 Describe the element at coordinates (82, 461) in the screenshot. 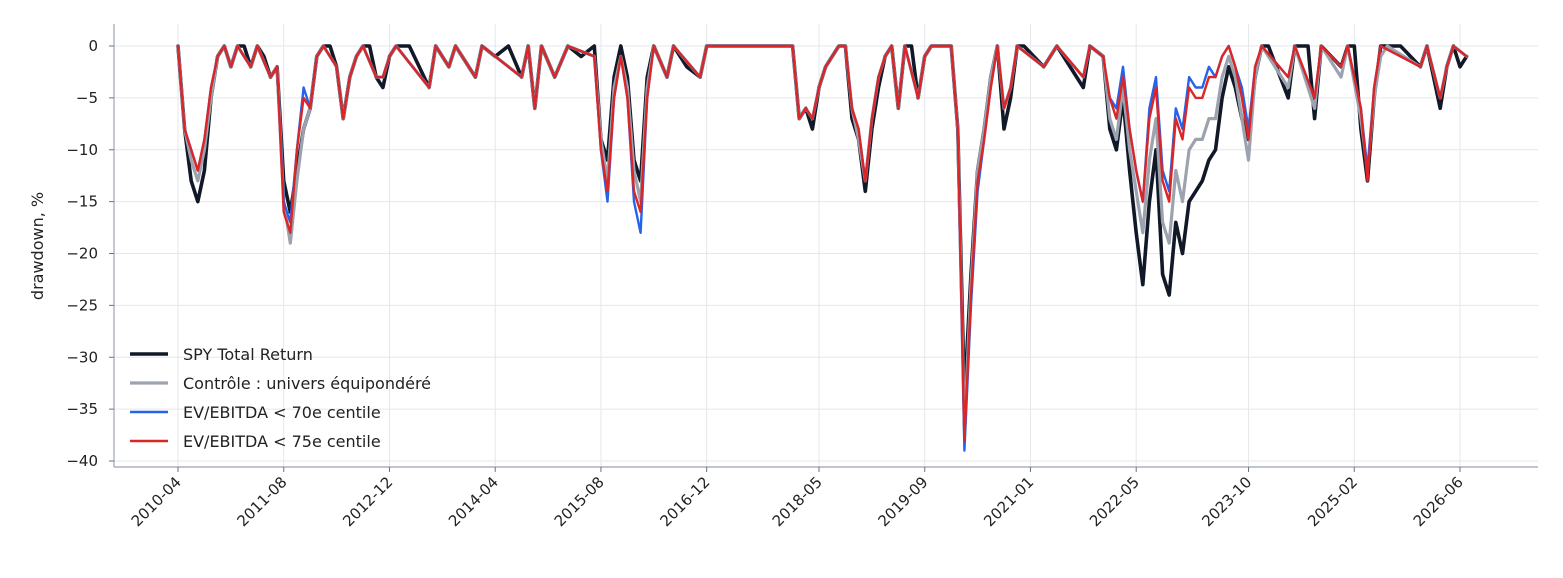

I see `y-tick-label: −40` at that location.